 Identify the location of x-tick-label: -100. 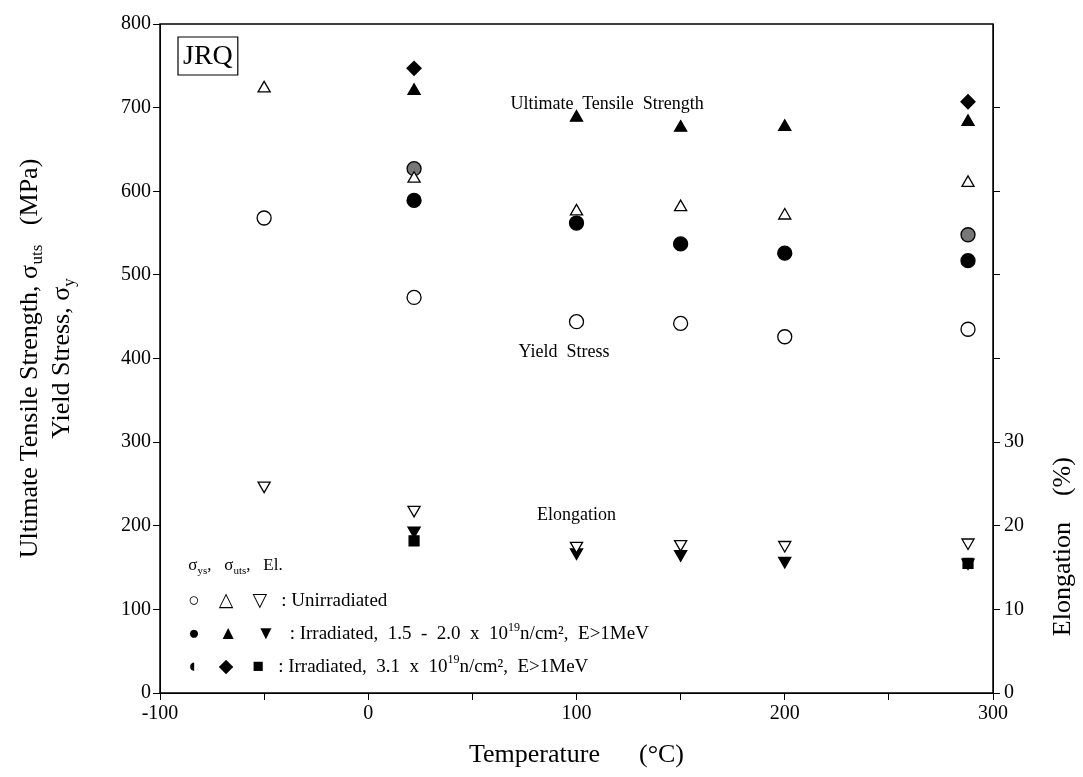
(160, 712).